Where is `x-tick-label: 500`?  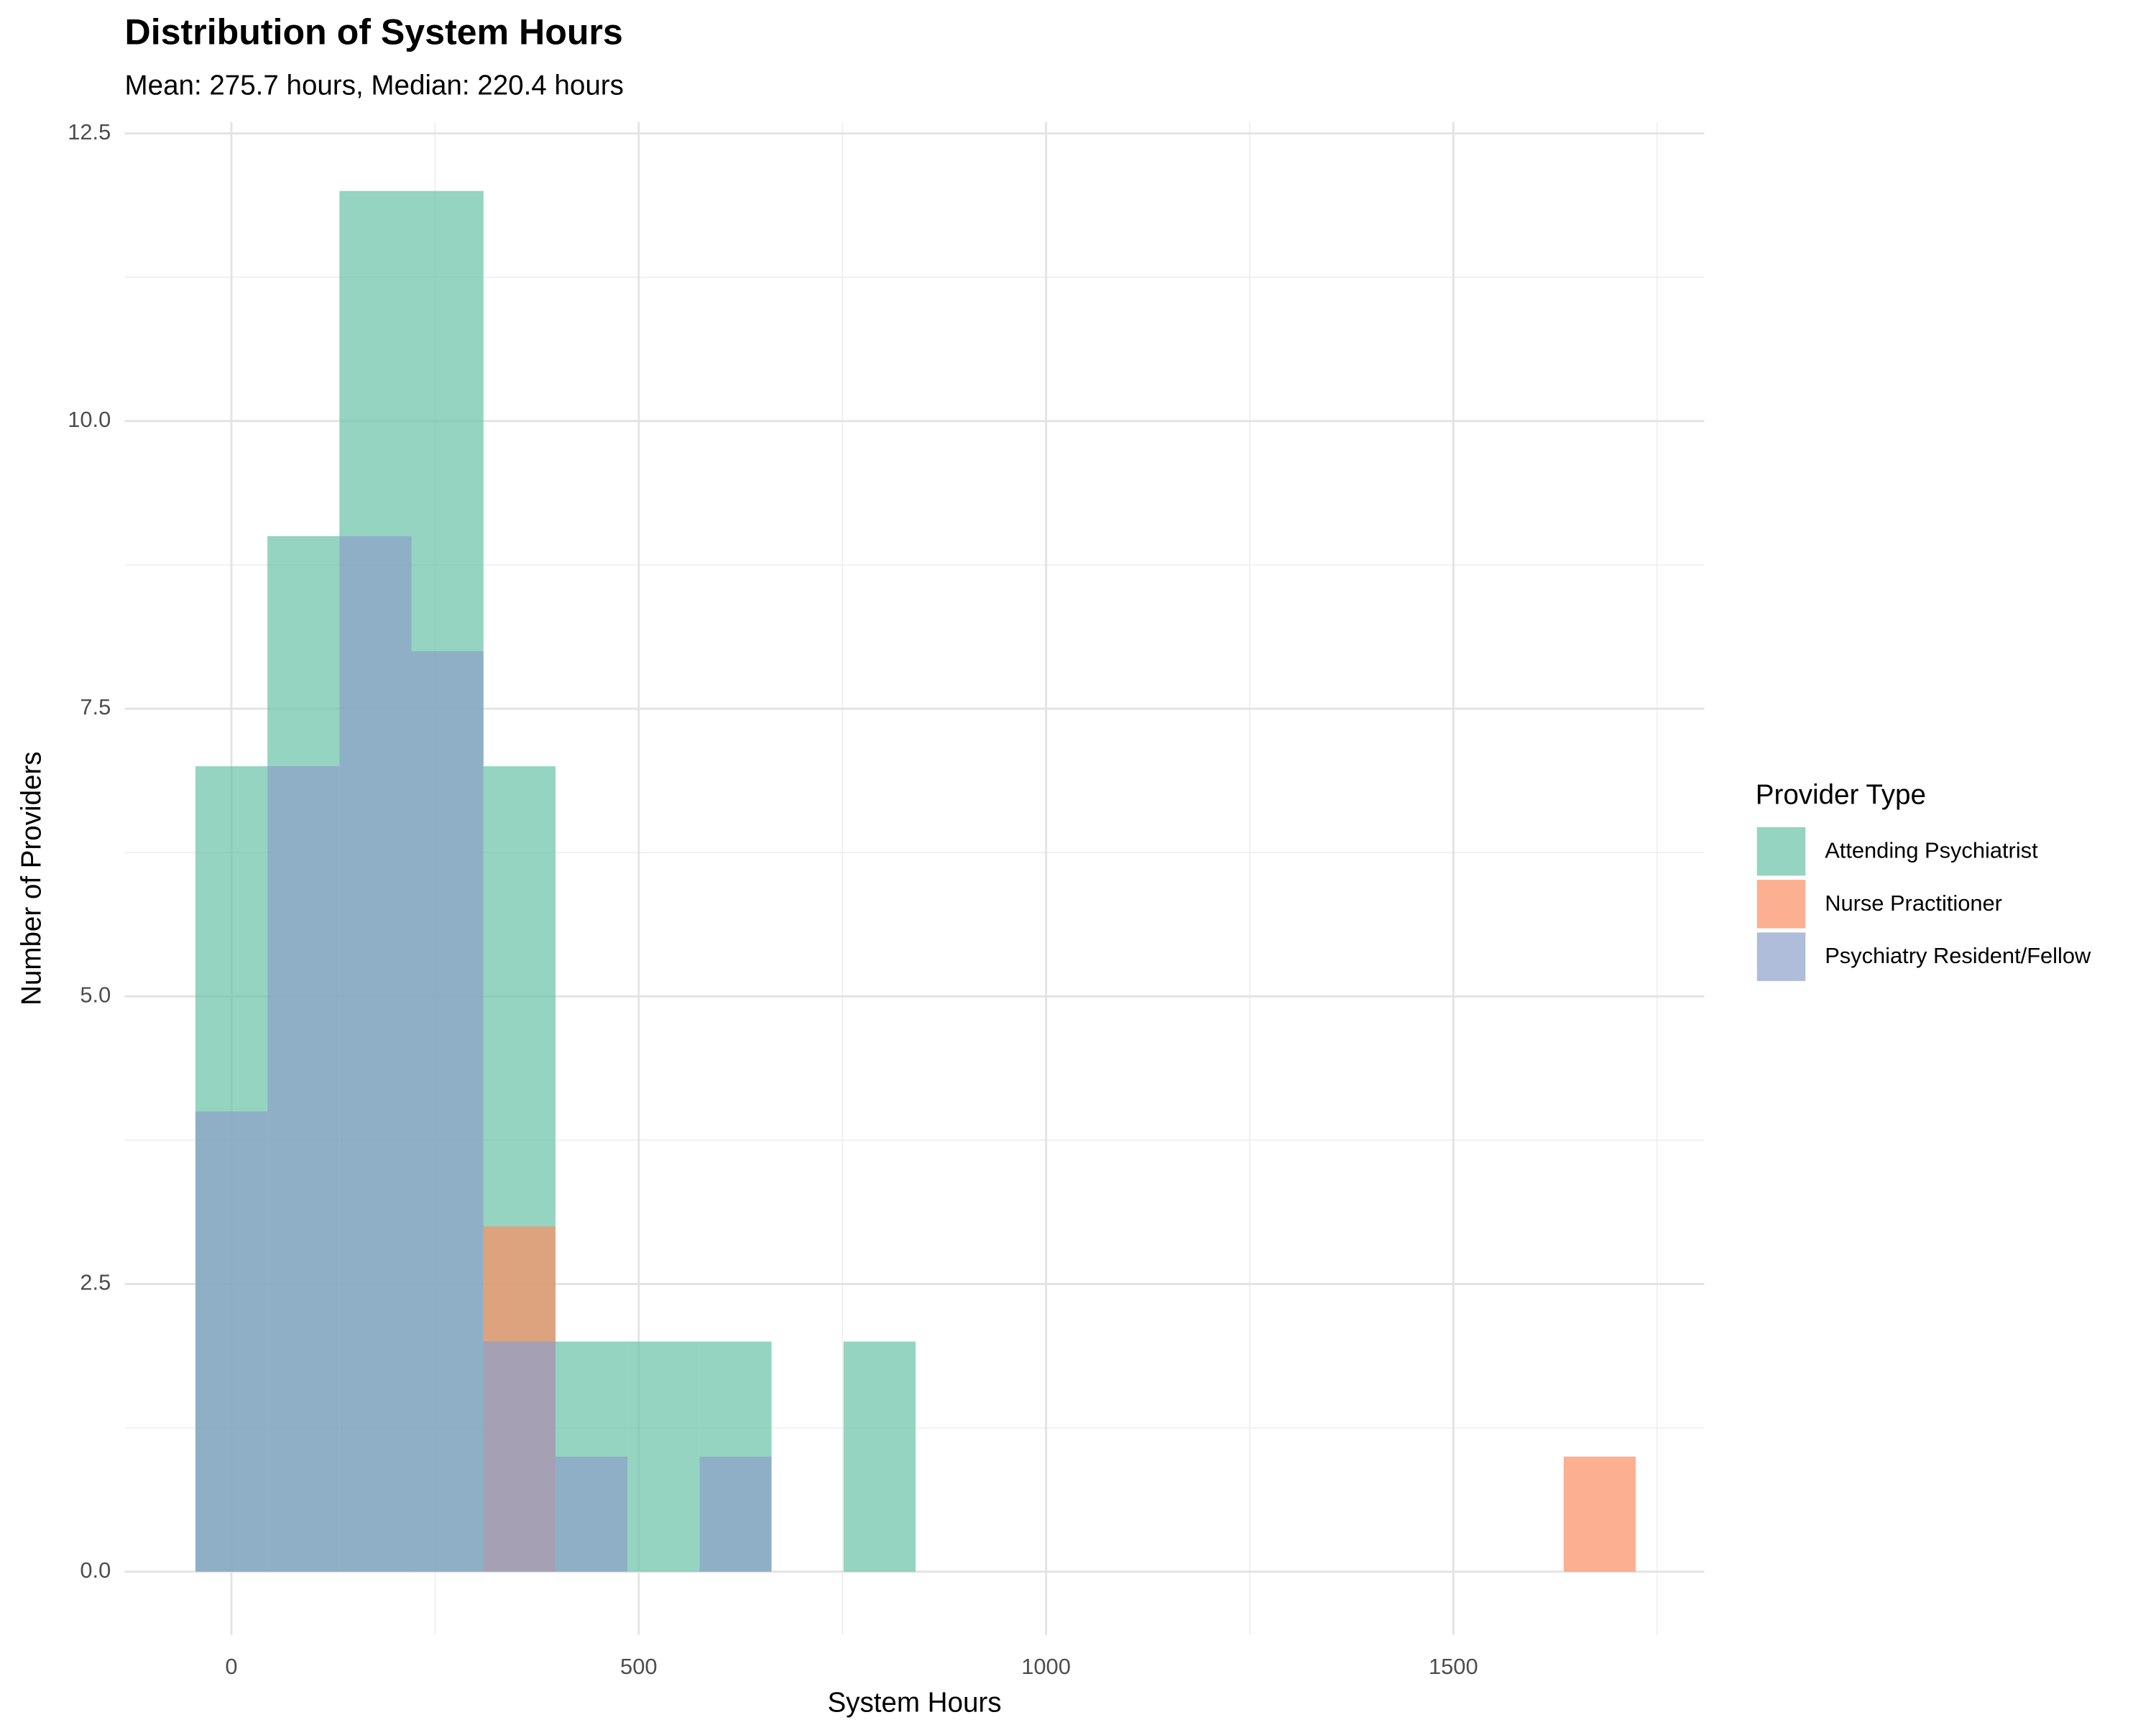
x-tick-label: 500 is located at coordinates (638, 1666).